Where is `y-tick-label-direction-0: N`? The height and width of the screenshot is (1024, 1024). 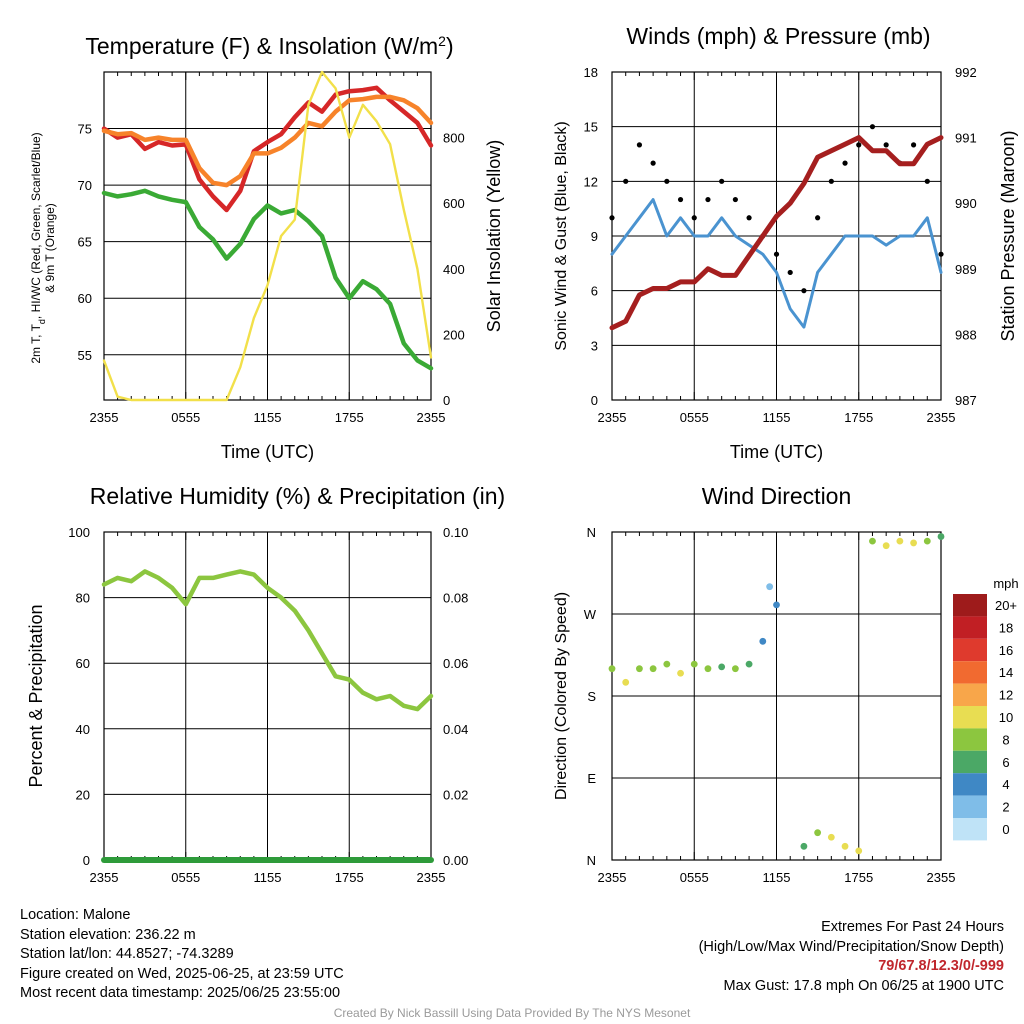 y-tick-label-direction-0: N is located at coordinates (591, 860).